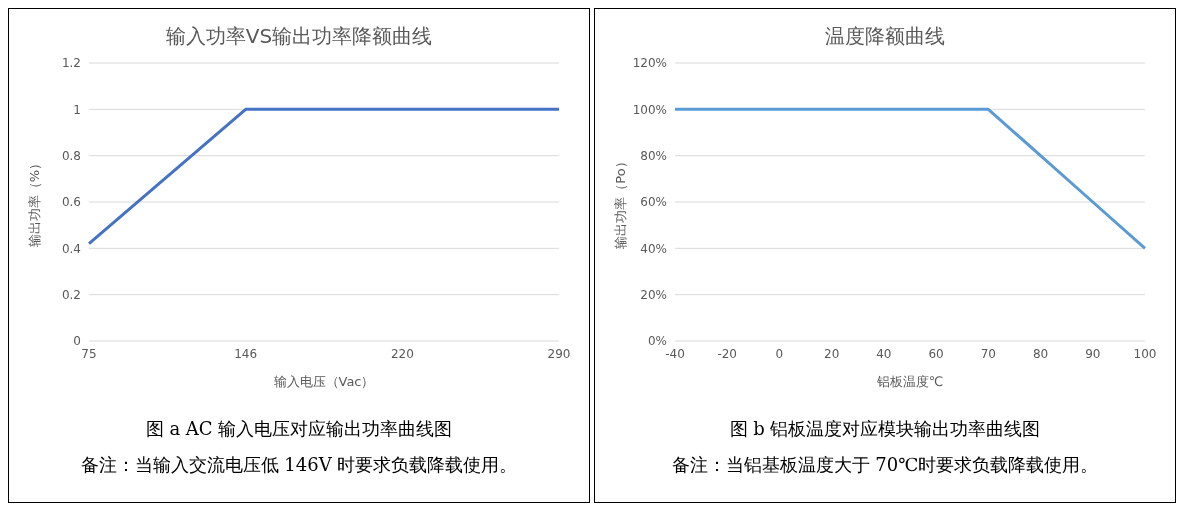 The height and width of the screenshot is (511, 1178). What do you see at coordinates (884, 353) in the screenshot?
I see `x-tick-label: 40` at bounding box center [884, 353].